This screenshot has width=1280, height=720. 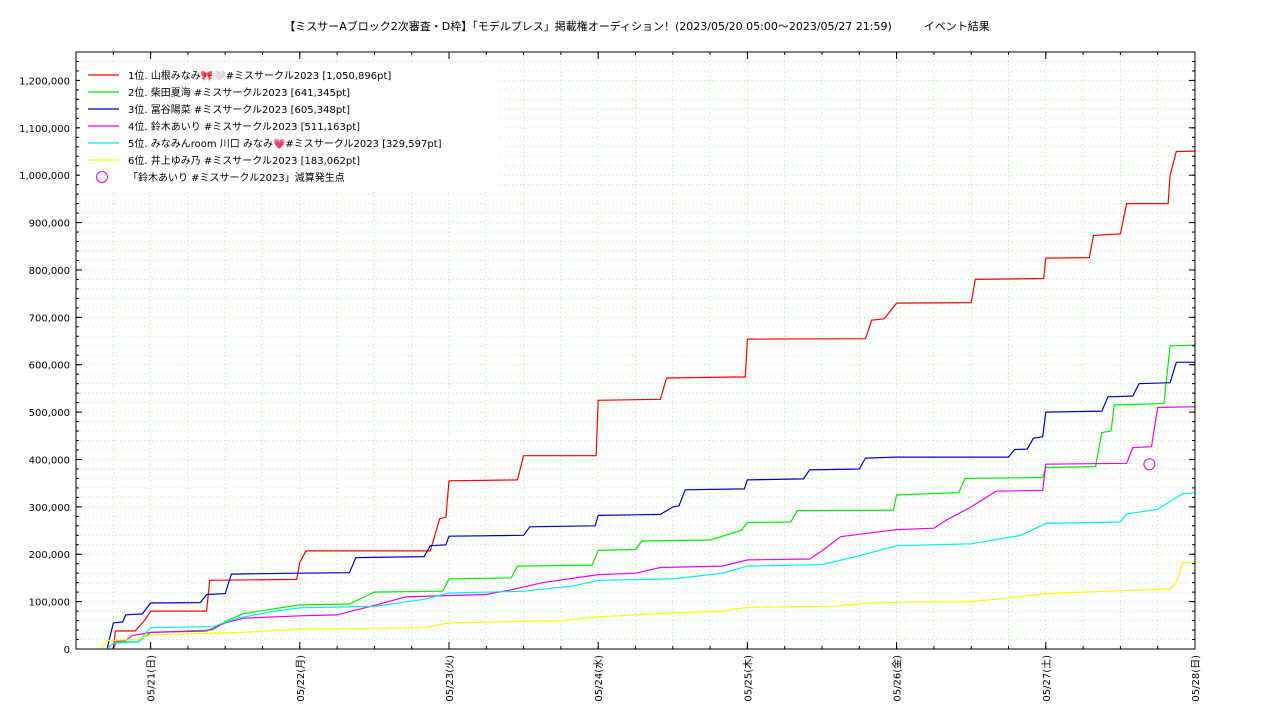 I want to click on x-tick-label: 05/25(木), so click(x=748, y=678).